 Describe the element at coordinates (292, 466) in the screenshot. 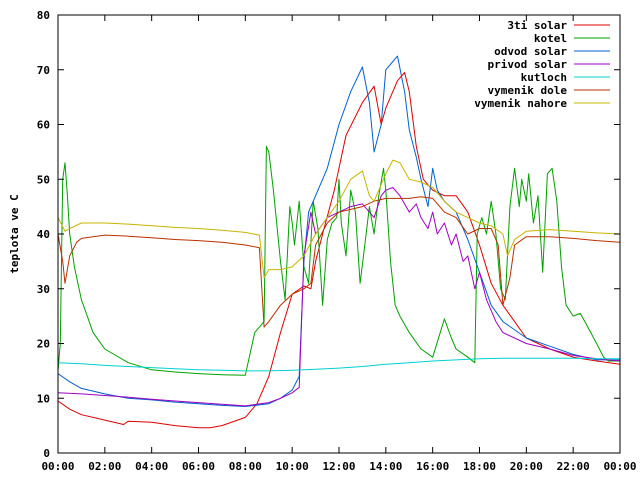

I see `x-tick-label: 10:00` at that location.